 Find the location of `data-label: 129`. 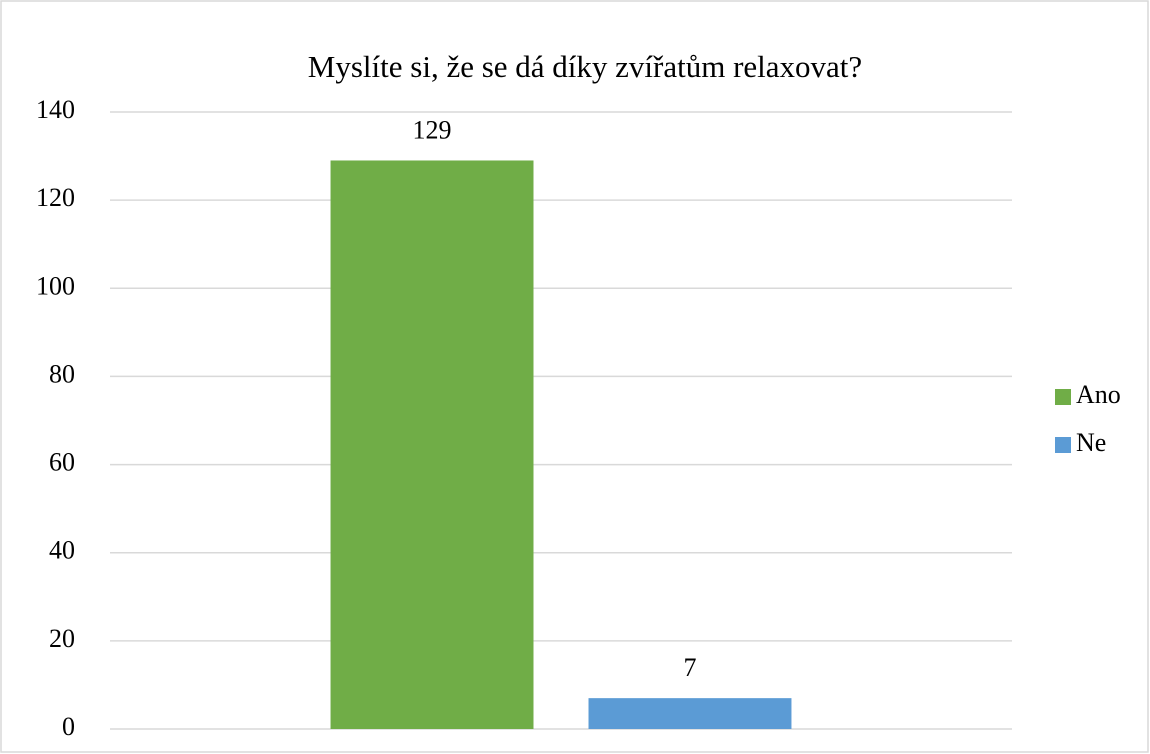

data-label: 129 is located at coordinates (432, 129).